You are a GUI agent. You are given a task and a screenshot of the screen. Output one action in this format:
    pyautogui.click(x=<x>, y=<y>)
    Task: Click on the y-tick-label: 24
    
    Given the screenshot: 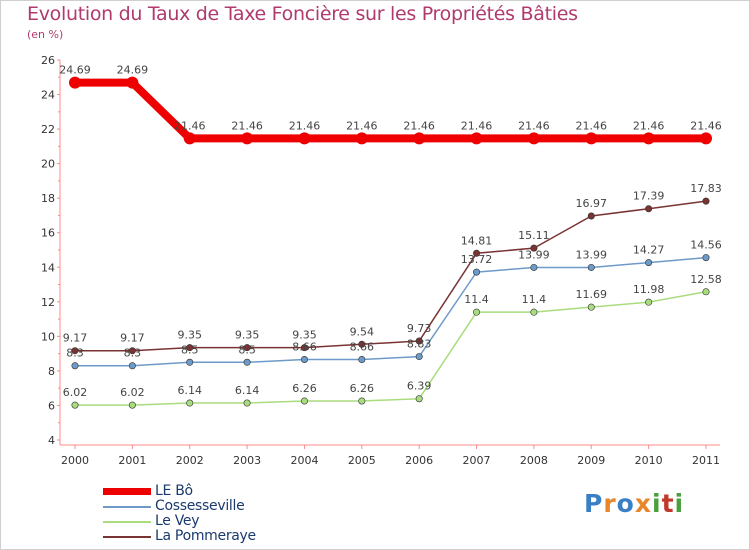 What is the action you would take?
    pyautogui.click(x=48, y=95)
    